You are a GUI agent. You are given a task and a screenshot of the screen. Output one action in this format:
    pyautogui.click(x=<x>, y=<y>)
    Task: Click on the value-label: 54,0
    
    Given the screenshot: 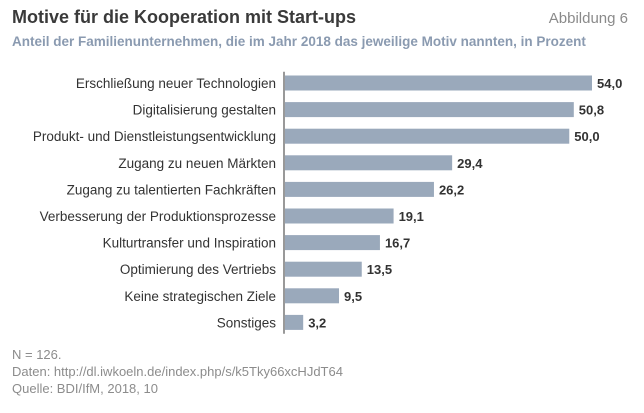 What is the action you would take?
    pyautogui.click(x=609, y=83)
    